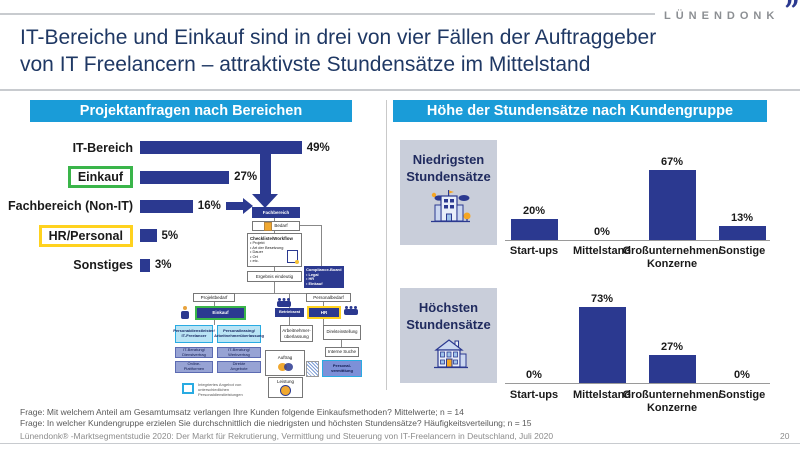  I want to click on bar-value: 20%, so click(534, 211).